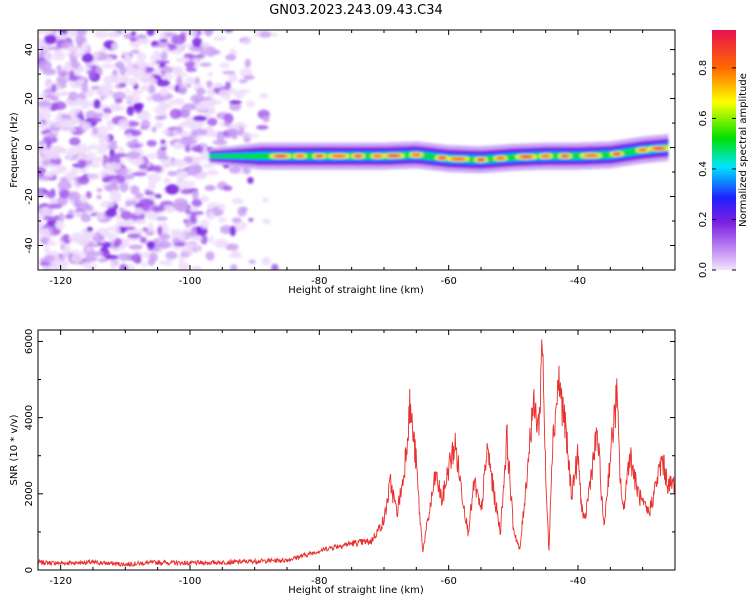  Describe the element at coordinates (578, 281) in the screenshot. I see `spectrogram-xtick-label: -40` at that location.